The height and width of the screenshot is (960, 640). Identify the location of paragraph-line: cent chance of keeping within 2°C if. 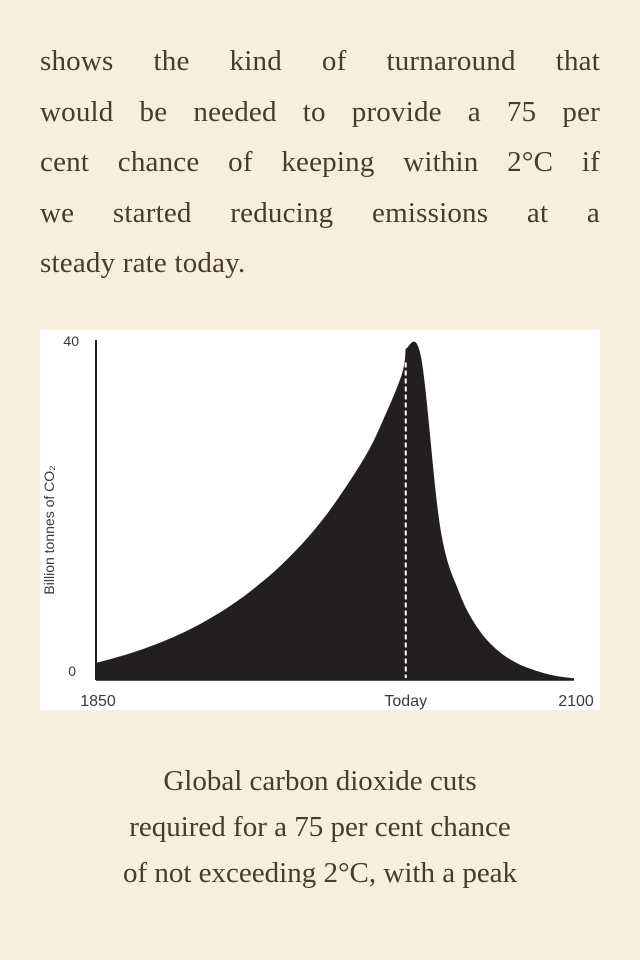
(320, 162).